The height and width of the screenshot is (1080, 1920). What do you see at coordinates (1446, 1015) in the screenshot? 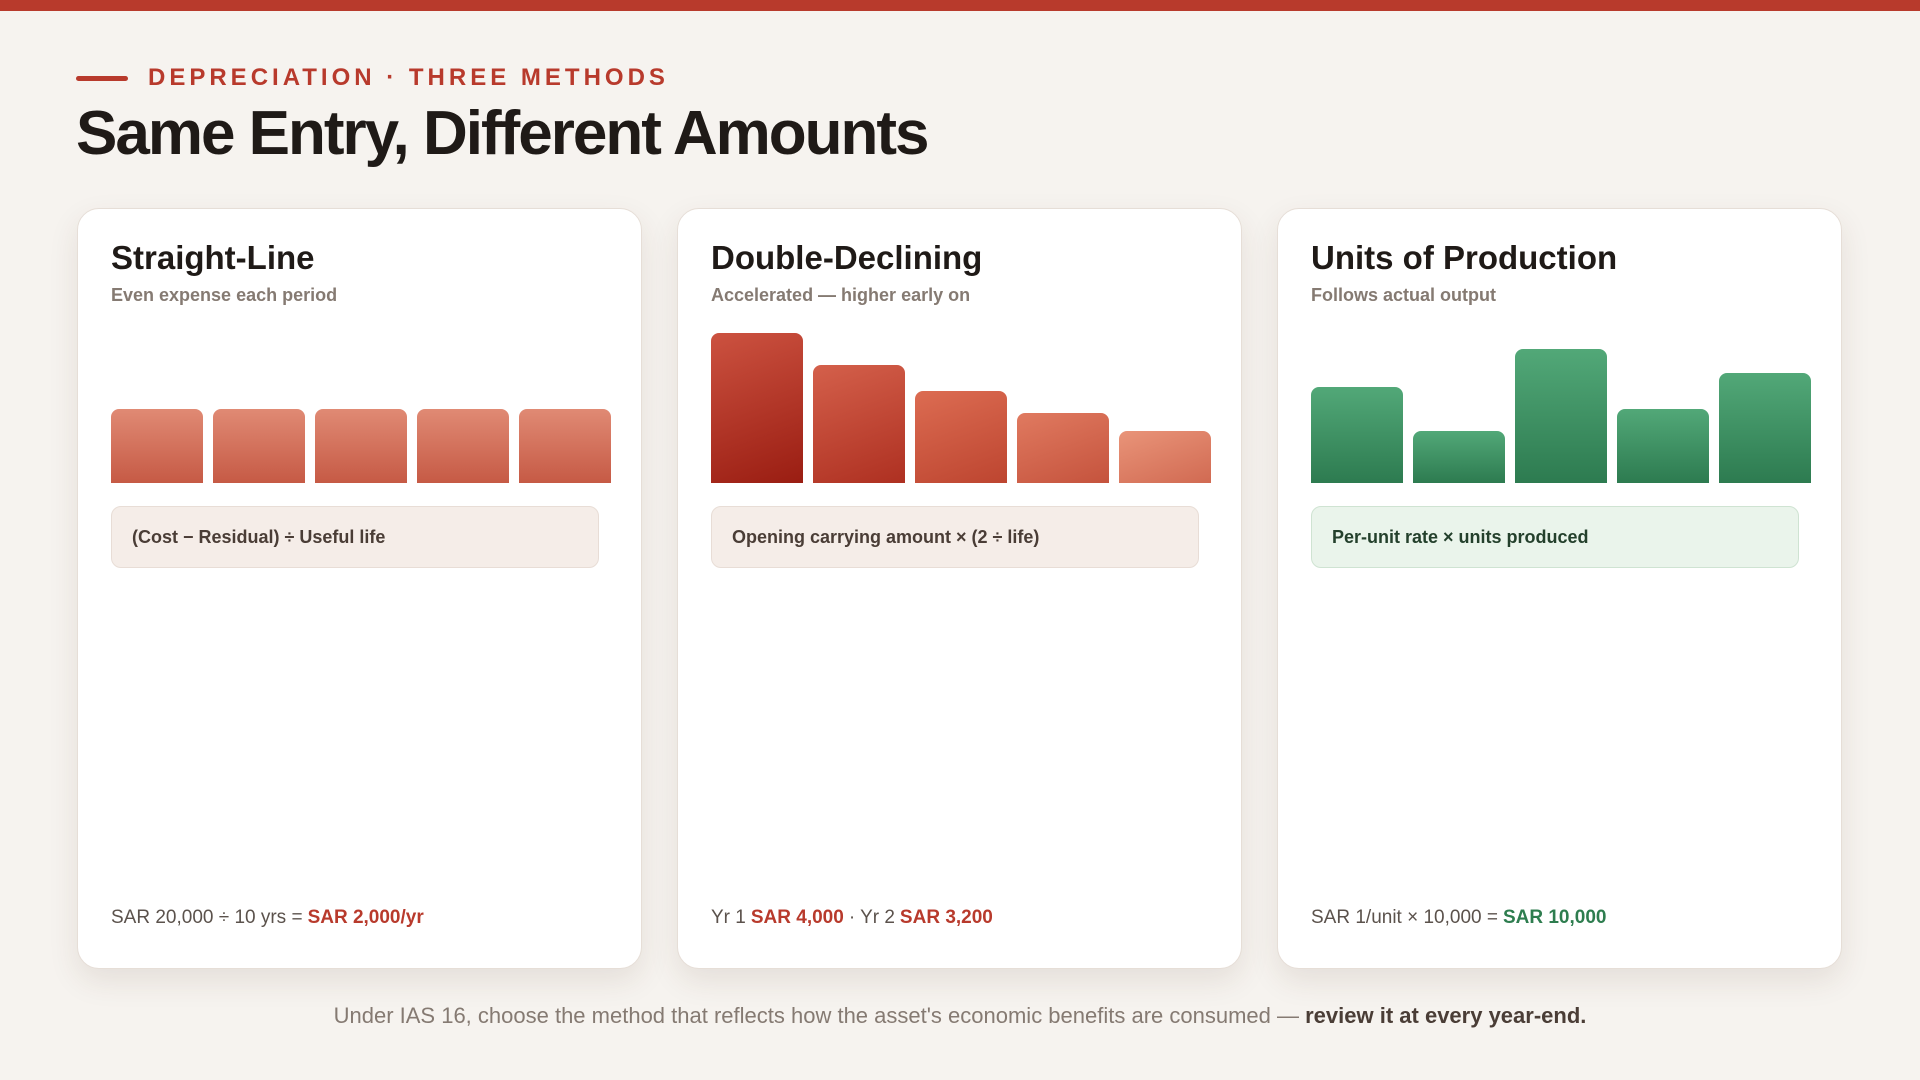
I see `footnote-emphasis: review it at every year-end.` at bounding box center [1446, 1015].